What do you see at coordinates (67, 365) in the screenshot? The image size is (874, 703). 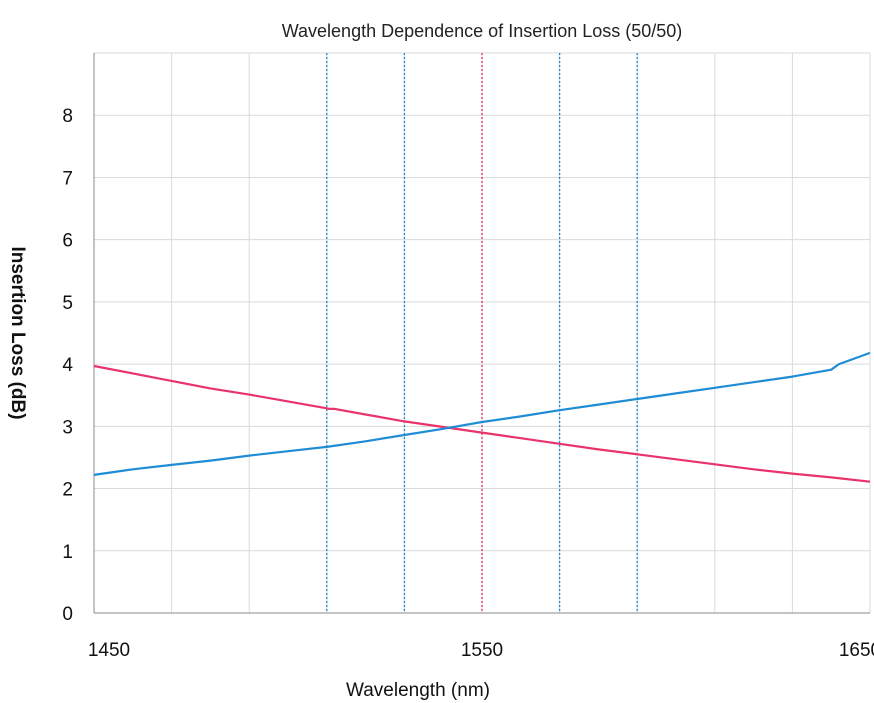 I see `y-tick-label: 4` at bounding box center [67, 365].